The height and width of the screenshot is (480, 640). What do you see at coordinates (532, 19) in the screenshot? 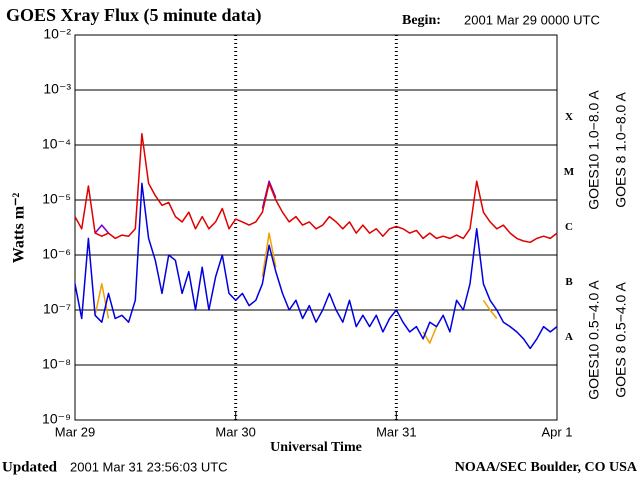
I see `begin-time: 2001 Mar 29 0000 UTC` at bounding box center [532, 19].